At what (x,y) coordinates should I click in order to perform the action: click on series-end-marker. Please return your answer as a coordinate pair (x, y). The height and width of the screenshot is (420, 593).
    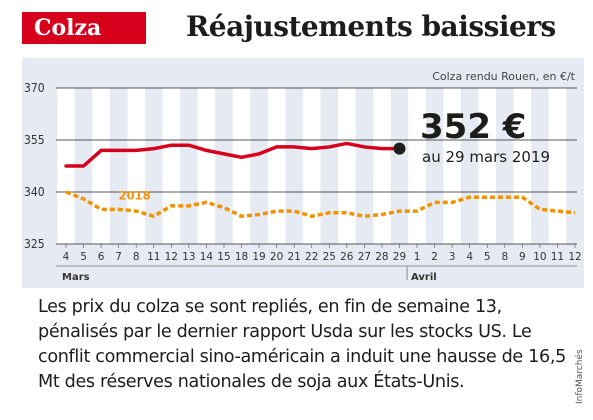
    Looking at the image, I should click on (399, 148).